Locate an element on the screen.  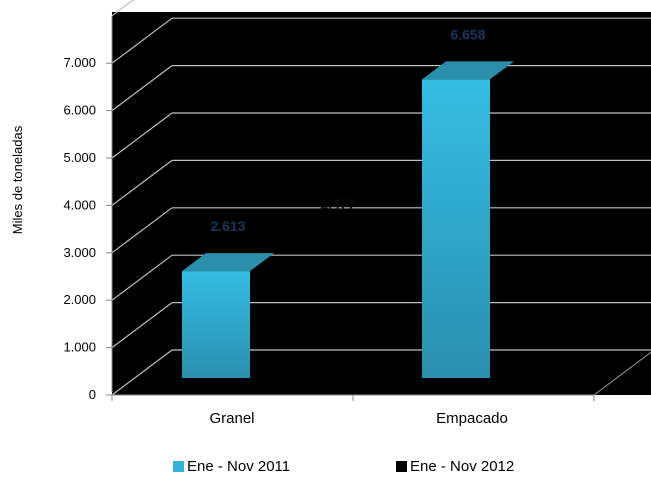
y-tick-label: 1.000 is located at coordinates (79, 347).